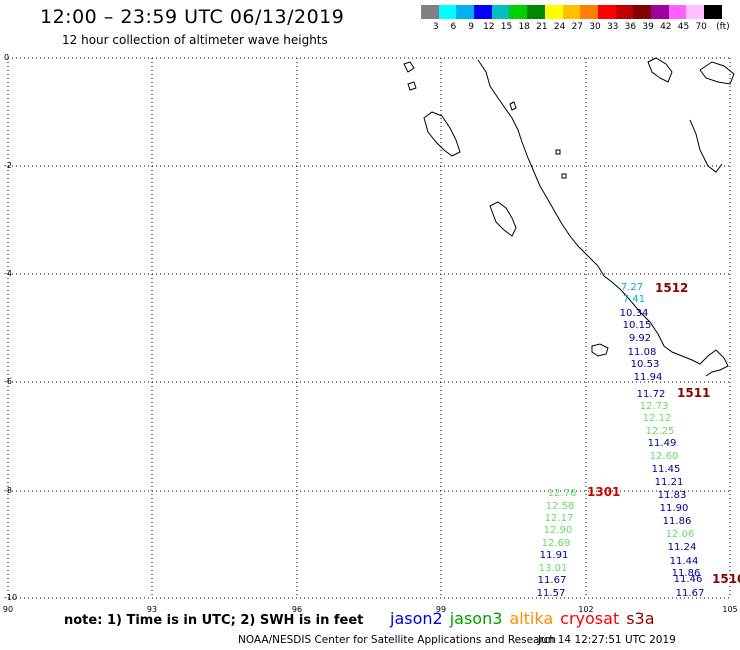 This screenshot has height=650, width=740. What do you see at coordinates (683, 27) in the screenshot?
I see `color-scale-label: 45` at bounding box center [683, 27].